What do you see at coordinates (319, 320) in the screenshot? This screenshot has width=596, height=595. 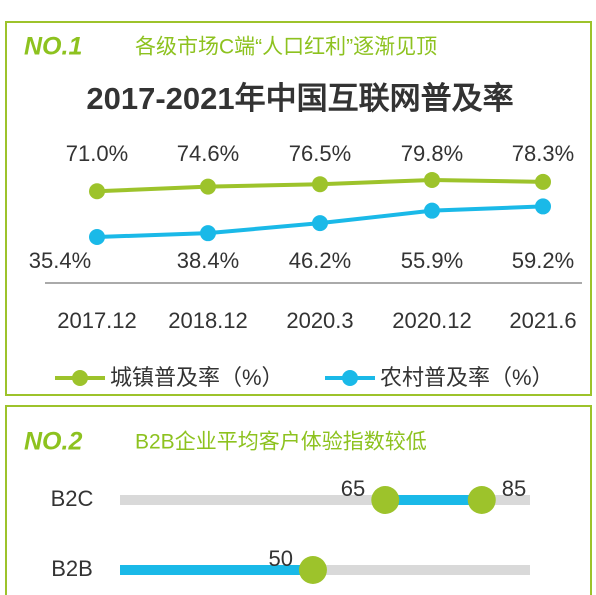 I see `x-tick-label: 2020.3` at bounding box center [319, 320].